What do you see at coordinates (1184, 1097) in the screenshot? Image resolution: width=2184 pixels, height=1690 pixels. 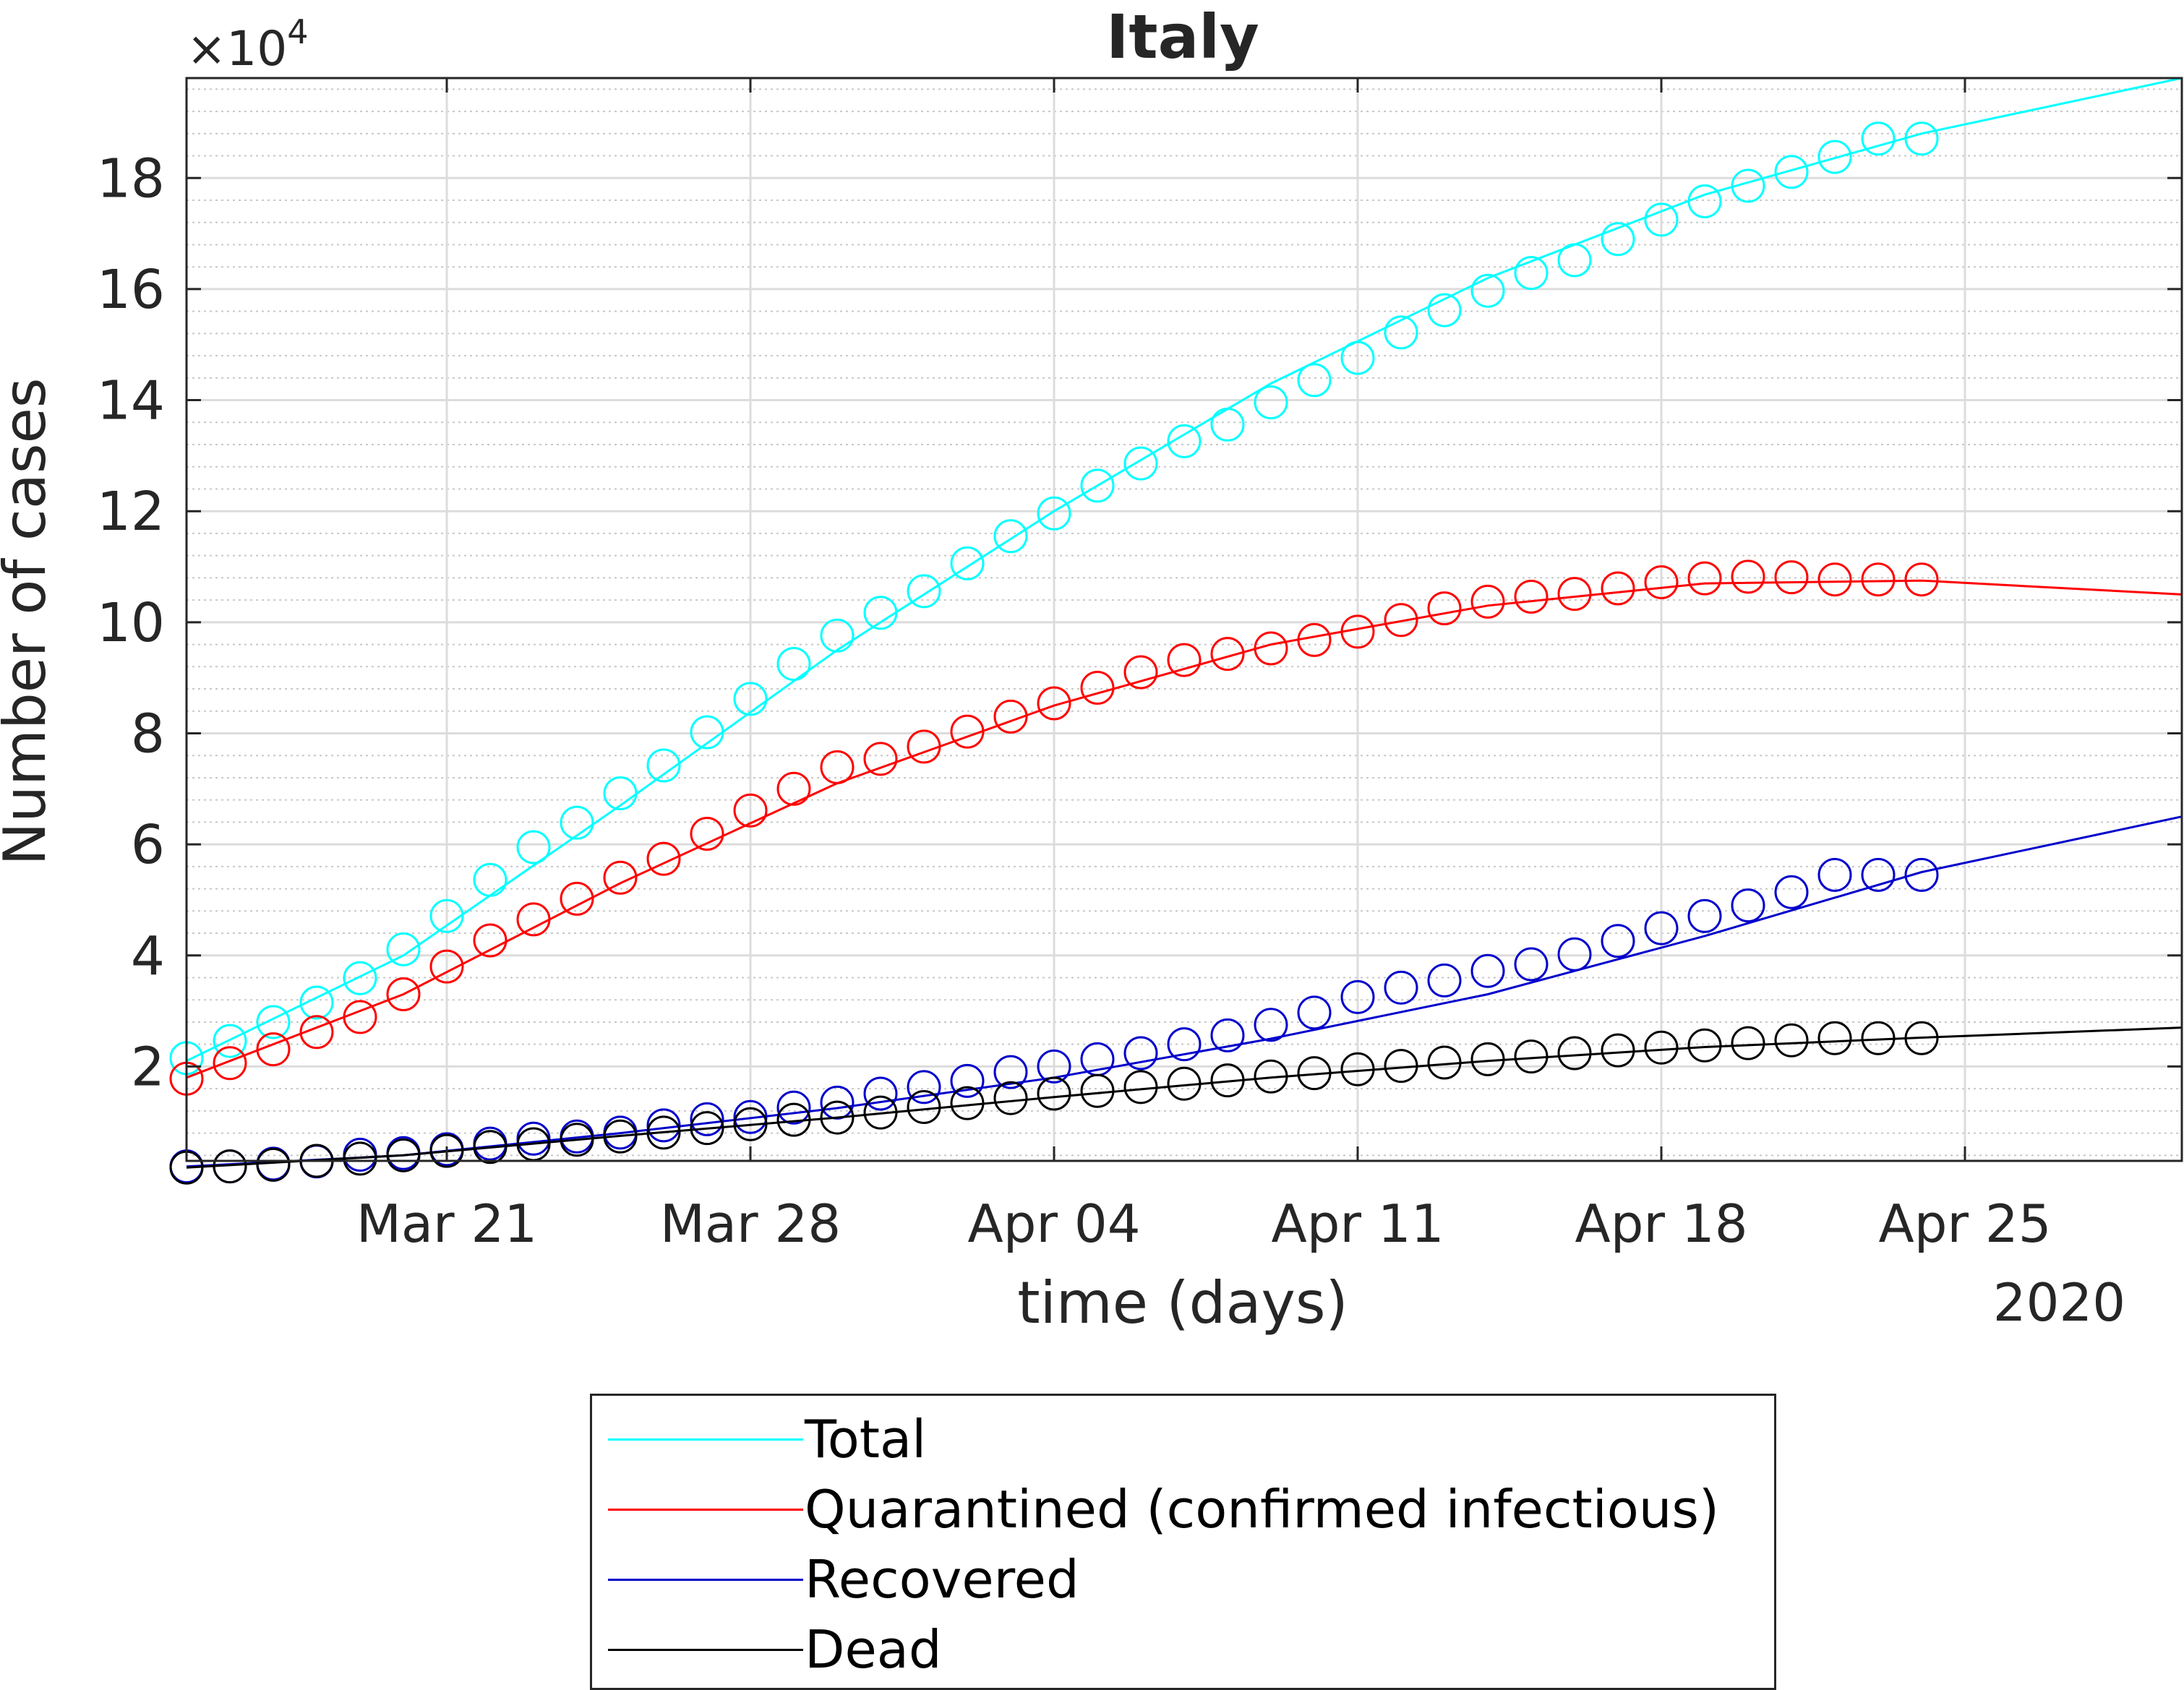 I see `fit-line` at bounding box center [1184, 1097].